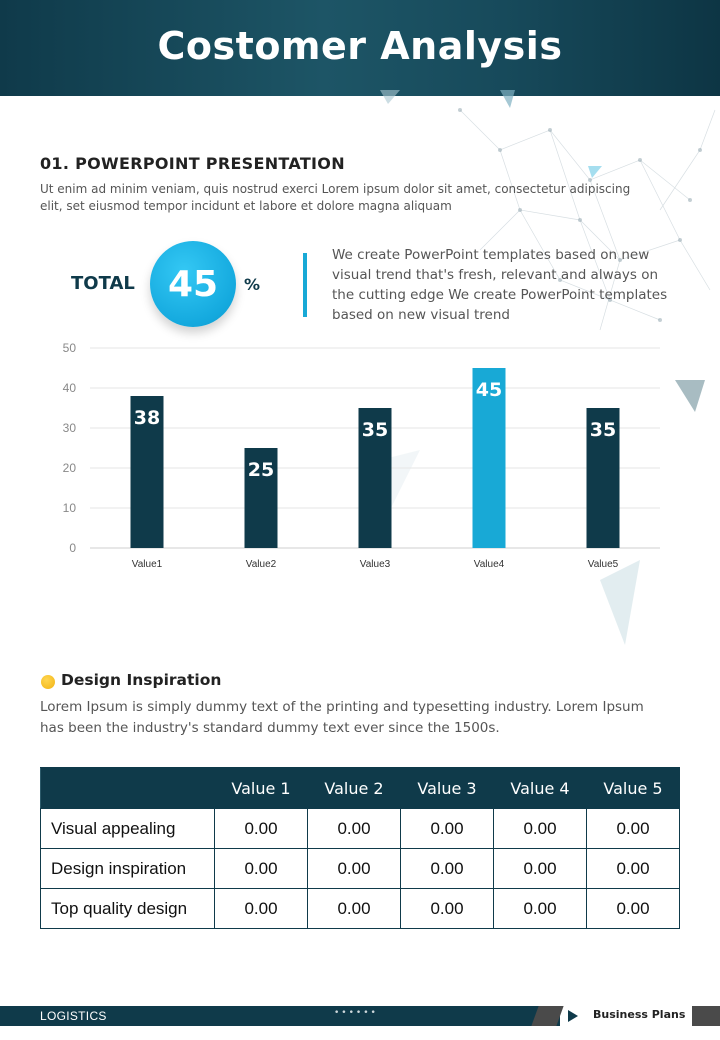 The image size is (720, 1040). What do you see at coordinates (127, 828) in the screenshot?
I see `table-row-label: Visual appealing` at bounding box center [127, 828].